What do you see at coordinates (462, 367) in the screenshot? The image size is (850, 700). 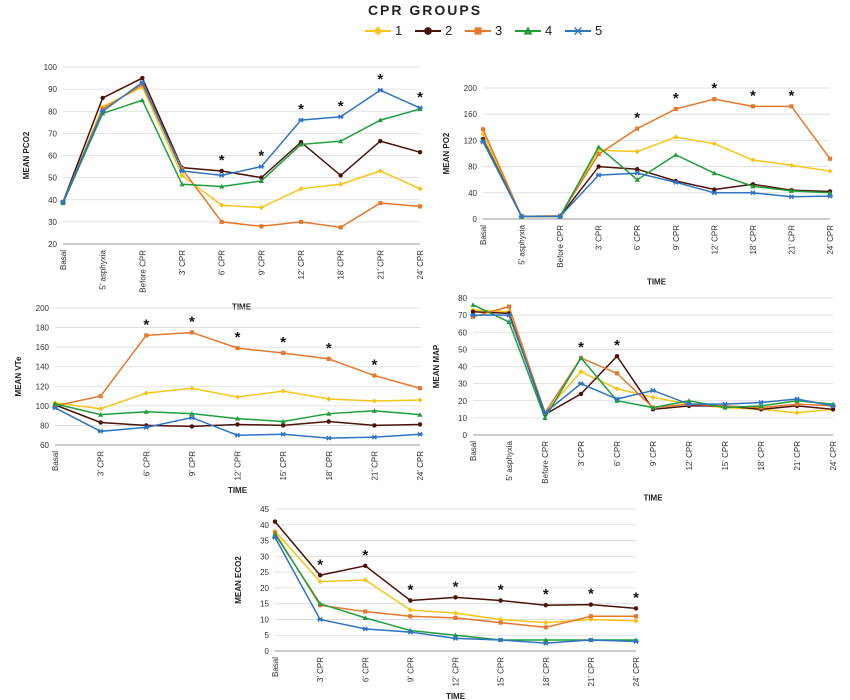 I see `y-tick-label: 40` at bounding box center [462, 367].